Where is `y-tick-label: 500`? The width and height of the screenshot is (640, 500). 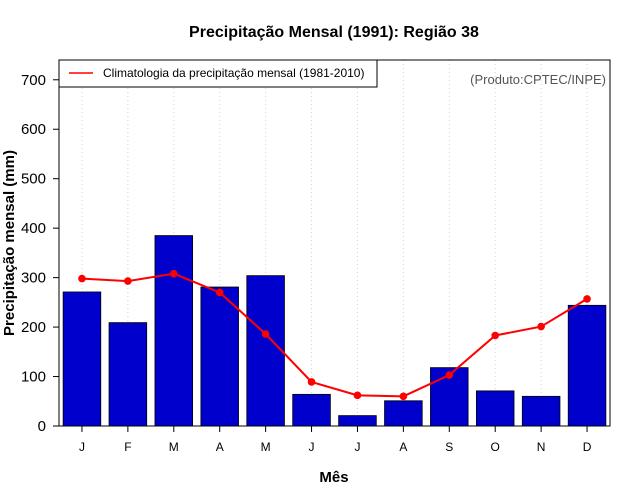
y-tick-label: 500 is located at coordinates (33, 179).